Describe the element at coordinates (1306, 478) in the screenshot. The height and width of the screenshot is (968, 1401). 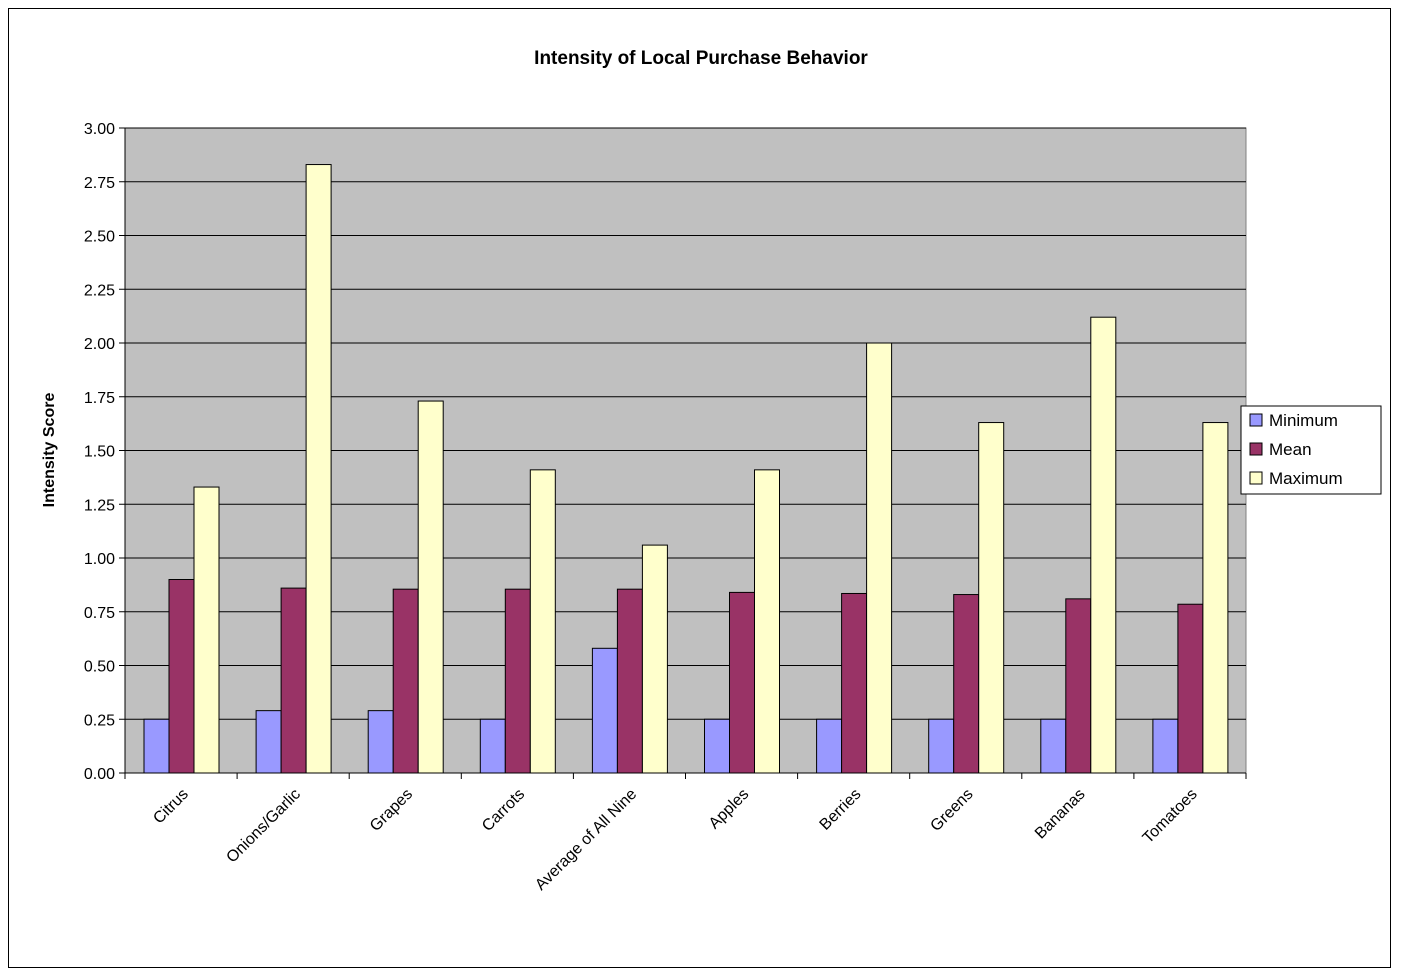
I see `legend-label-maximum: Maximum` at that location.